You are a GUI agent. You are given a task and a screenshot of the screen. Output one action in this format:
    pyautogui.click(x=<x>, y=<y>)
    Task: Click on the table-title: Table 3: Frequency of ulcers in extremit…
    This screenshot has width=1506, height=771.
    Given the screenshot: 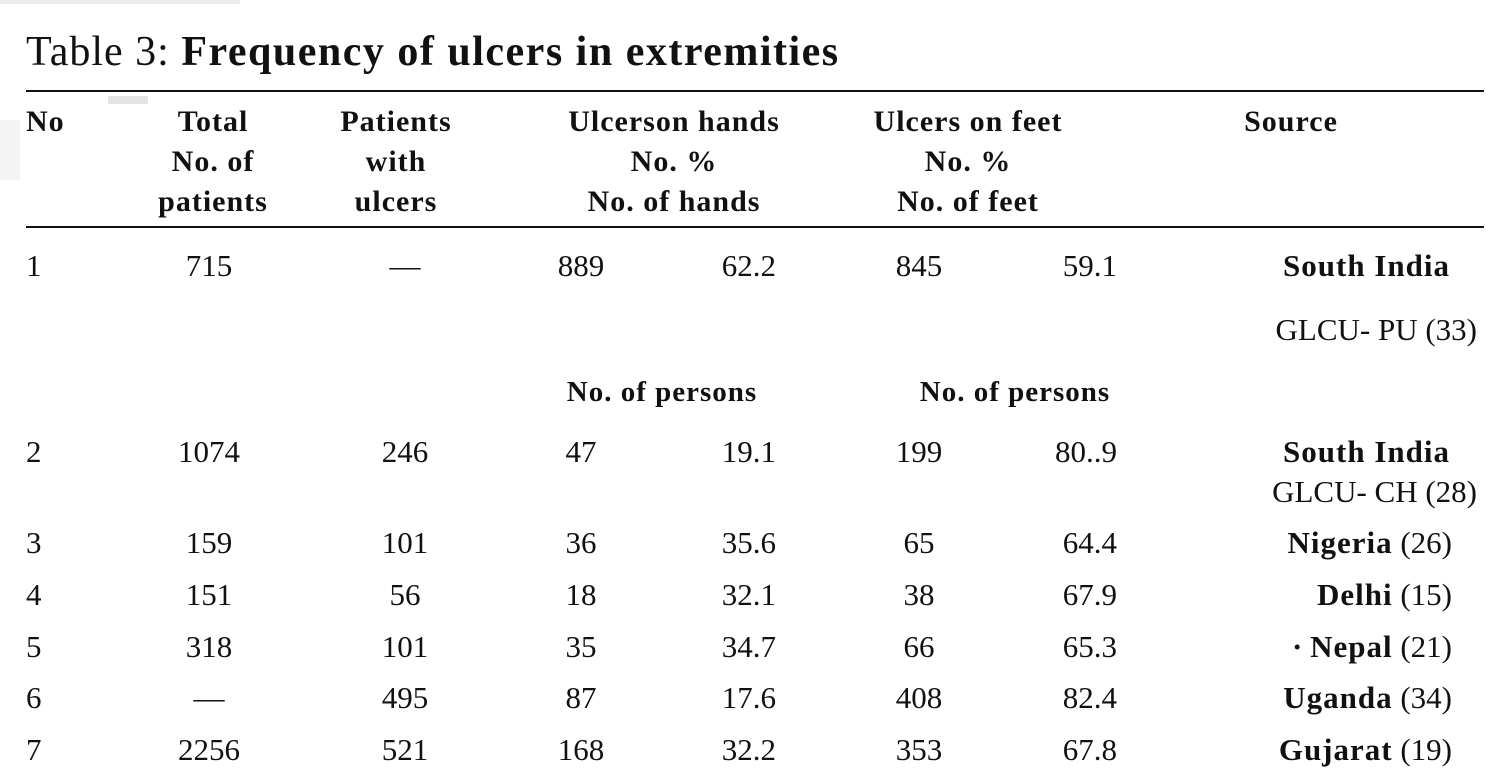 What is the action you would take?
    pyautogui.click(x=433, y=52)
    